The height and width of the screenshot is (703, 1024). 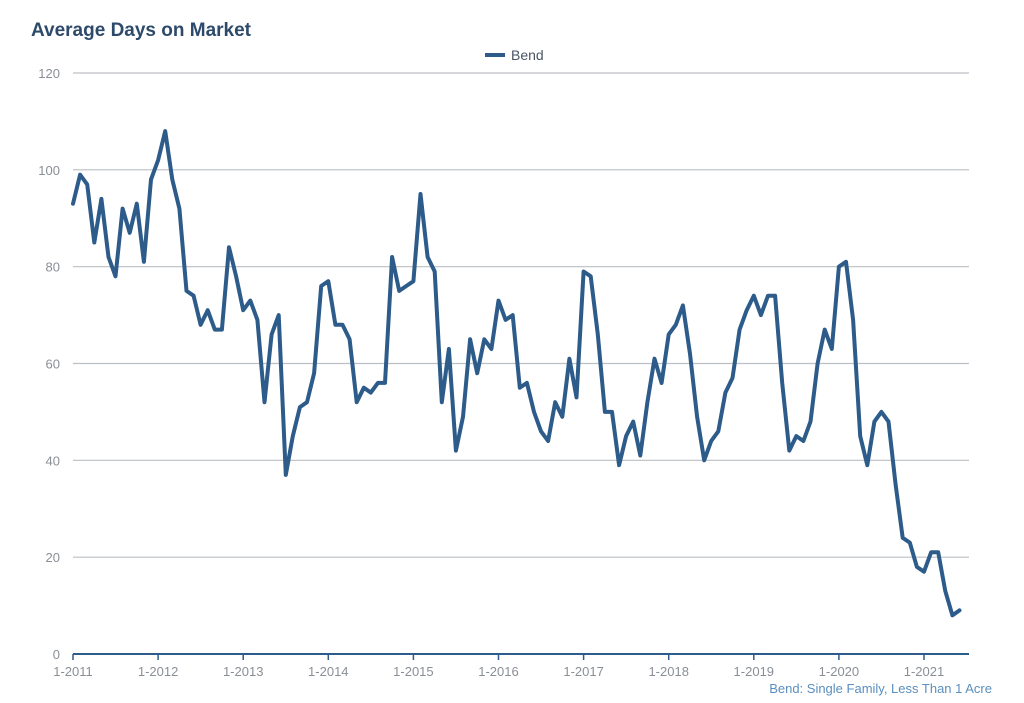 What do you see at coordinates (413, 671) in the screenshot?
I see `x-tick-label: 1-2015` at bounding box center [413, 671].